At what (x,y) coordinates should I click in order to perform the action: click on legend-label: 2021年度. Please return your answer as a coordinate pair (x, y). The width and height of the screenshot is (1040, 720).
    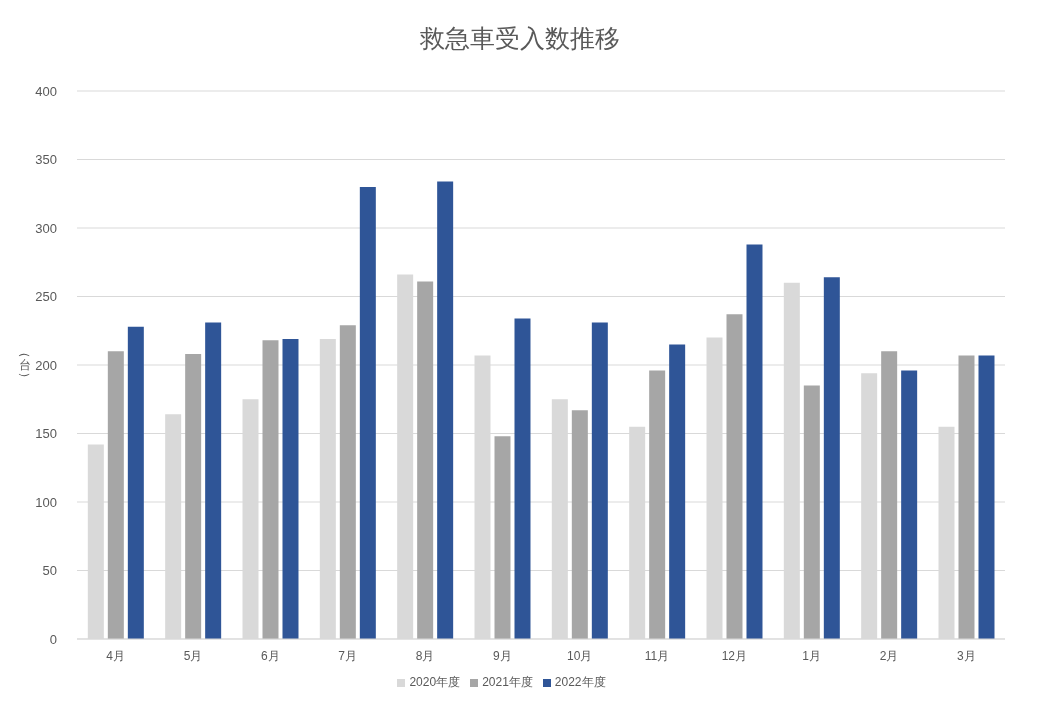
    Looking at the image, I should click on (507, 682).